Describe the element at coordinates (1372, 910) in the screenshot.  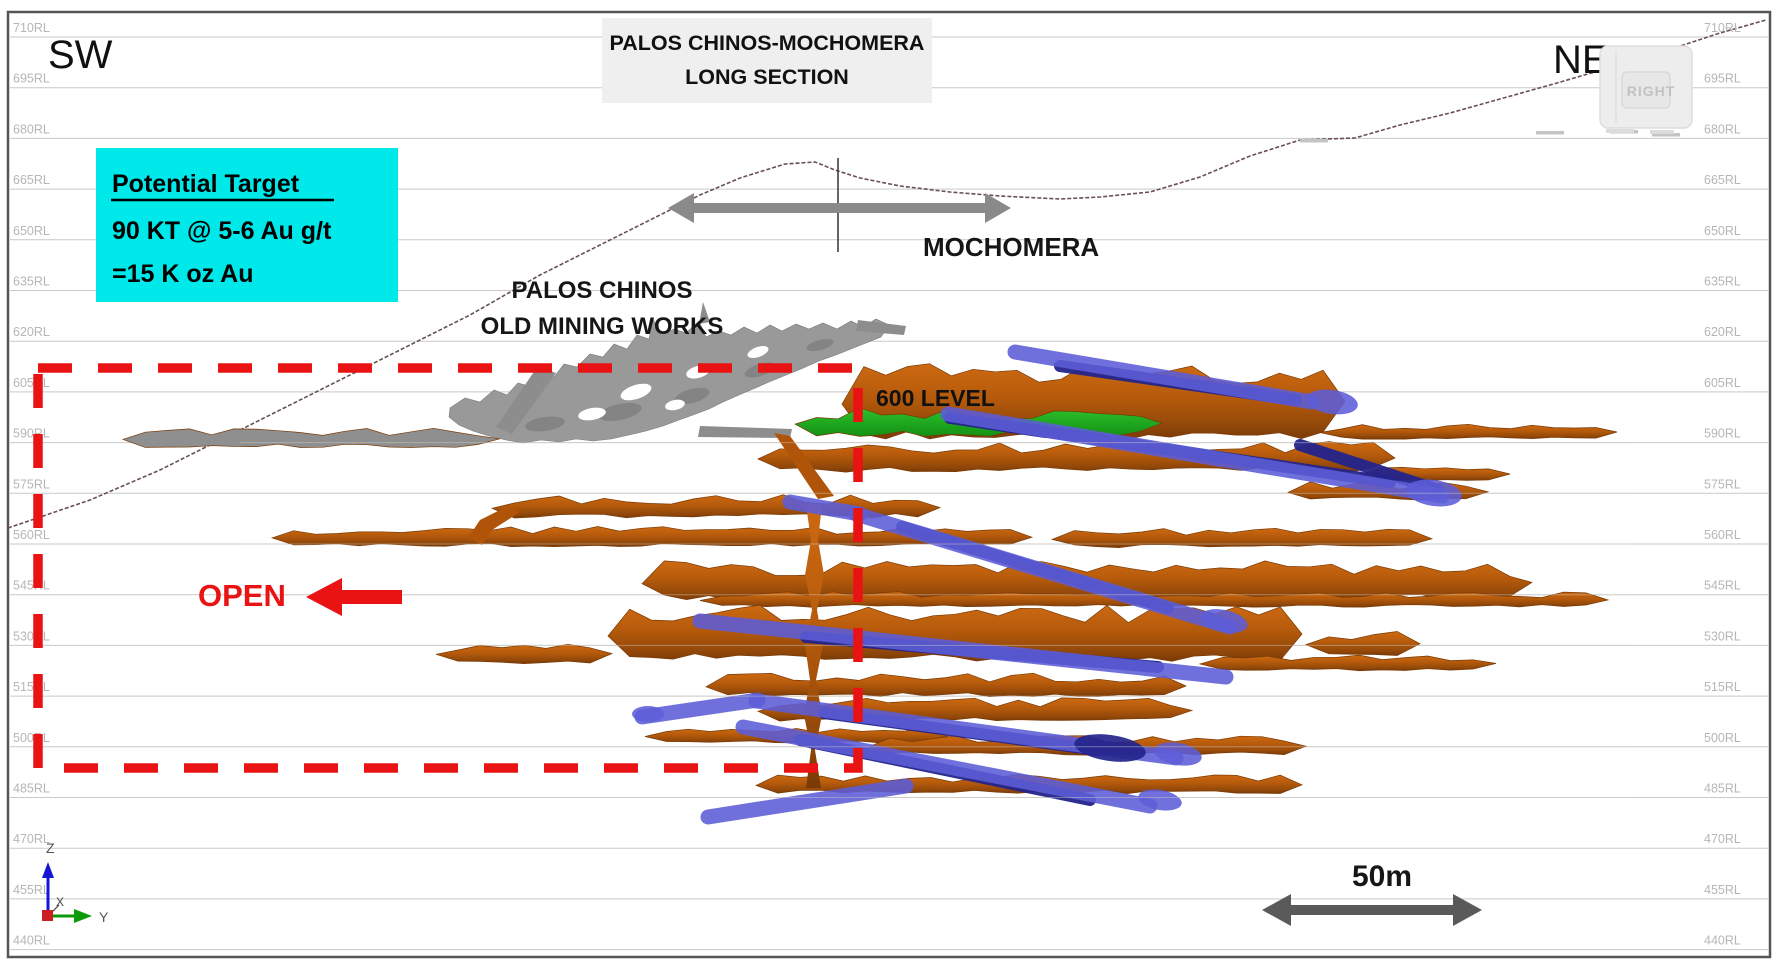
I see `scale-bar-arrow` at that location.